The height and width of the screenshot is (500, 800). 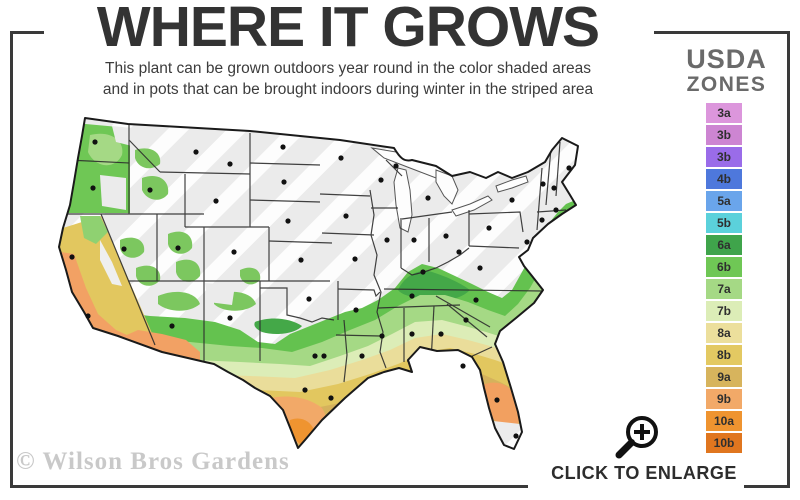 I want to click on watermark: © Wilson Bros Gardens, so click(x=153, y=461).